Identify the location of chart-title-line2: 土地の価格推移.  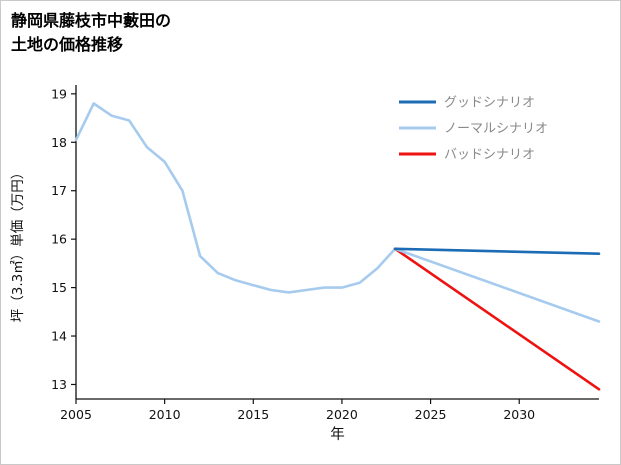
(67, 44).